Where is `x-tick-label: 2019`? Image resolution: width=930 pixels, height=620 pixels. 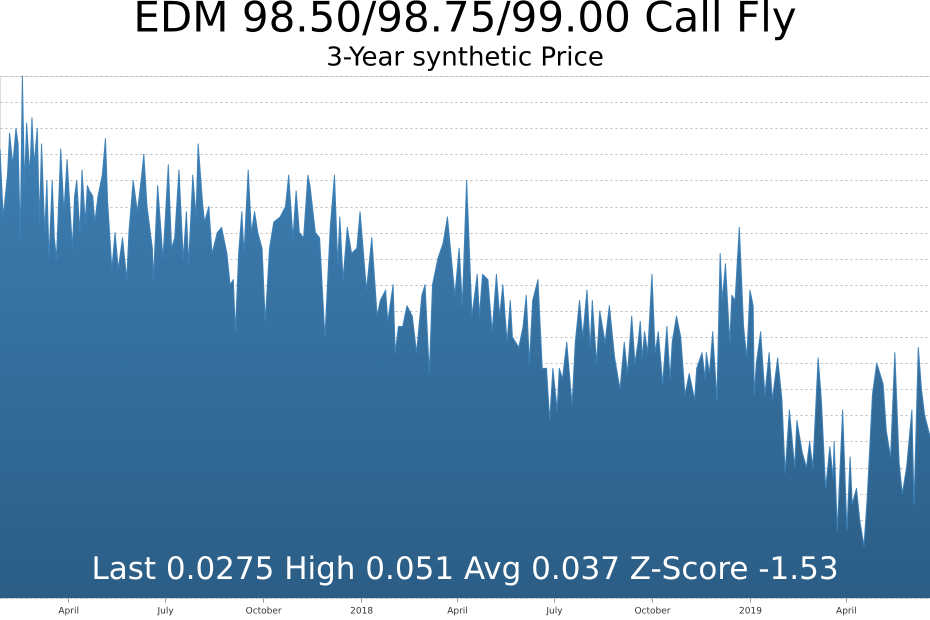
x-tick-label: 2019 is located at coordinates (750, 611).